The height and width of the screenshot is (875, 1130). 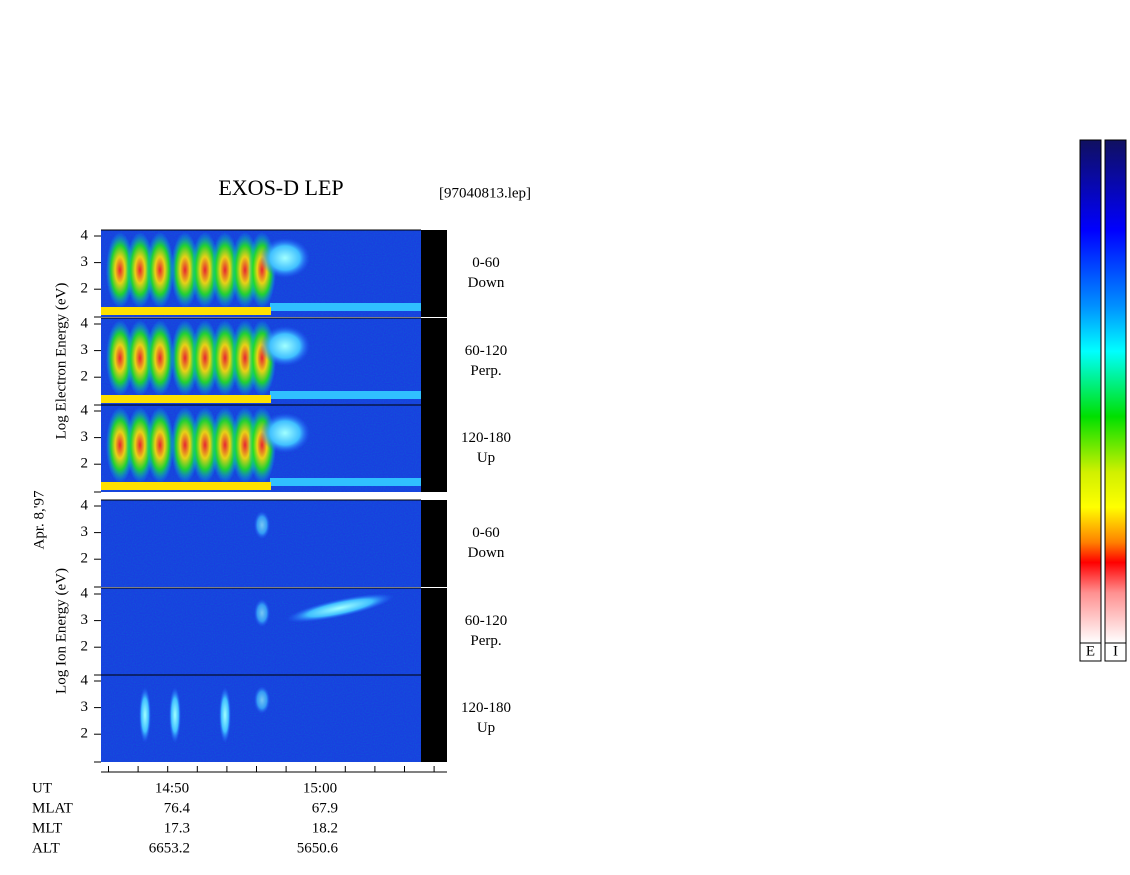 I want to click on file-name: [97040813.lep], so click(x=485, y=193).